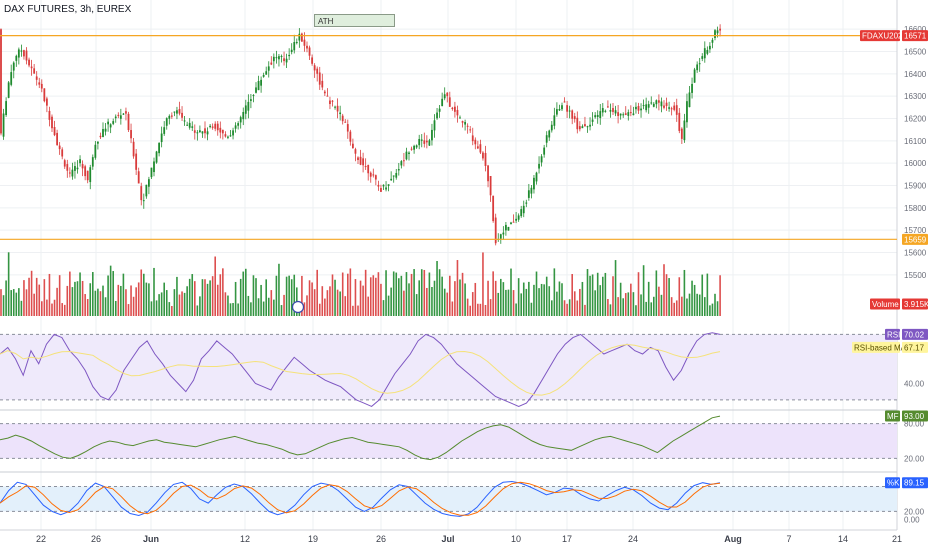 This screenshot has width=932, height=550. What do you see at coordinates (884, 36) in the screenshot?
I see `level-name-badge: FDAXU2023` at bounding box center [884, 36].